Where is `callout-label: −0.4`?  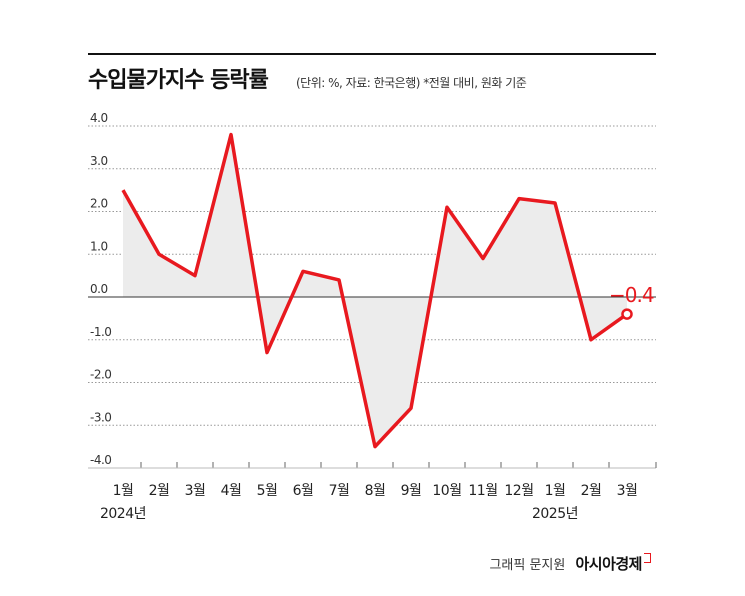
callout-label: −0.4 is located at coordinates (631, 295).